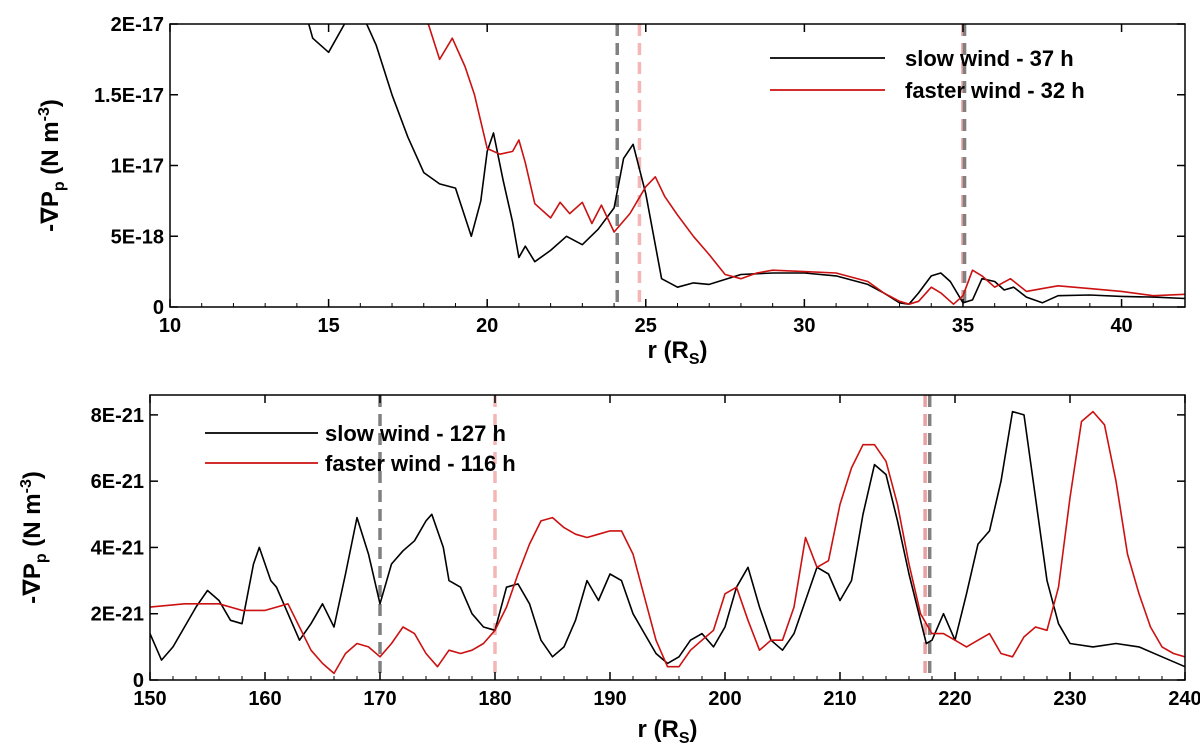 The width and height of the screenshot is (1200, 750). What do you see at coordinates (415, 433) in the screenshot?
I see `legend-label-slow: slow wind - 127 h` at bounding box center [415, 433].